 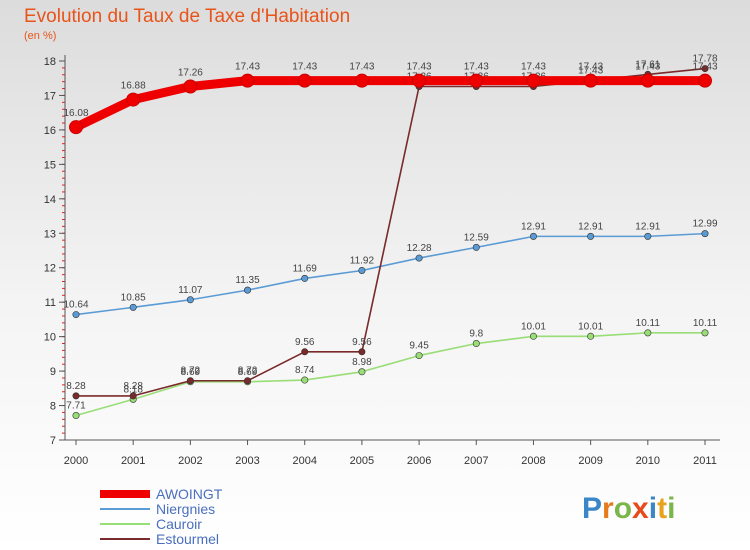 I want to click on x-tick-label: 2009, so click(x=590, y=461).